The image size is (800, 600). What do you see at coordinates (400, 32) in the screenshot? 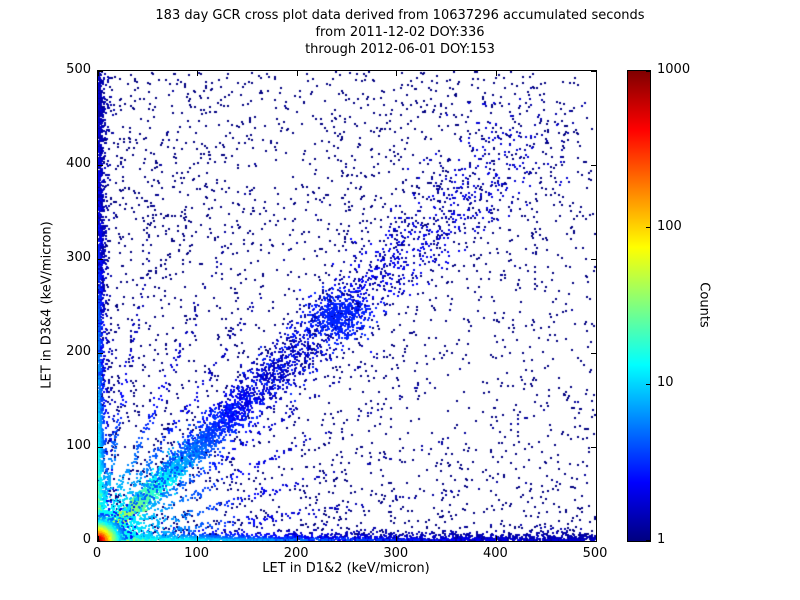
I see `chart-subtitle-from: from 2011-12-02 DOY:336` at bounding box center [400, 32].